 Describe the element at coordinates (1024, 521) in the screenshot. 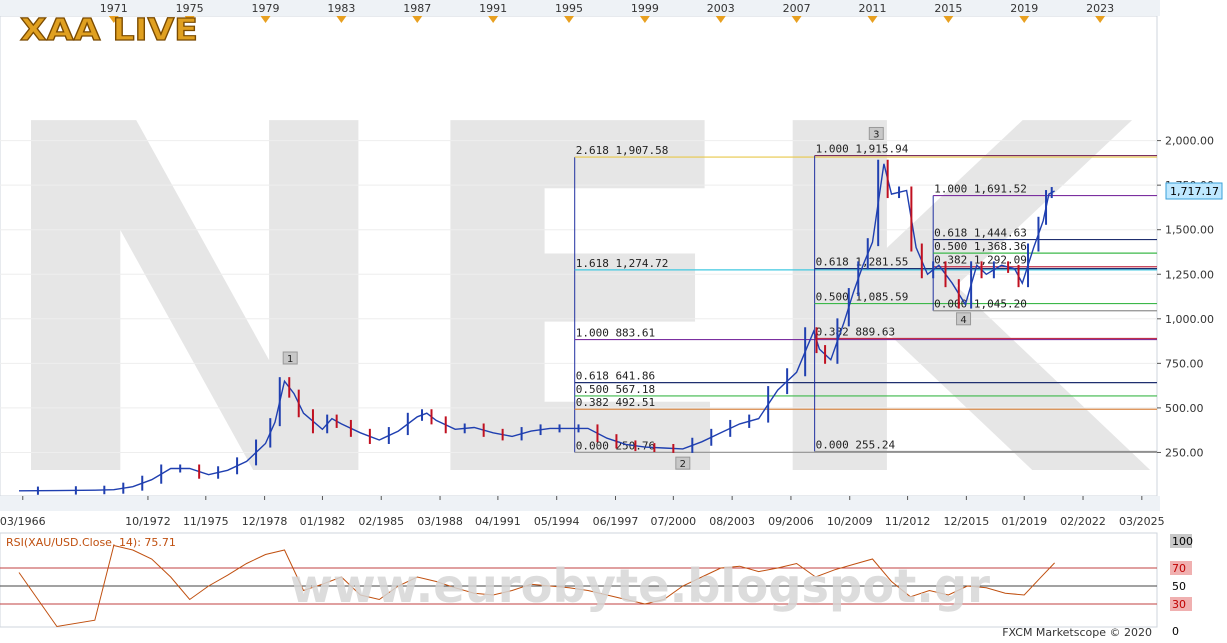

I see `x-tick-label: 01/2019` at that location.